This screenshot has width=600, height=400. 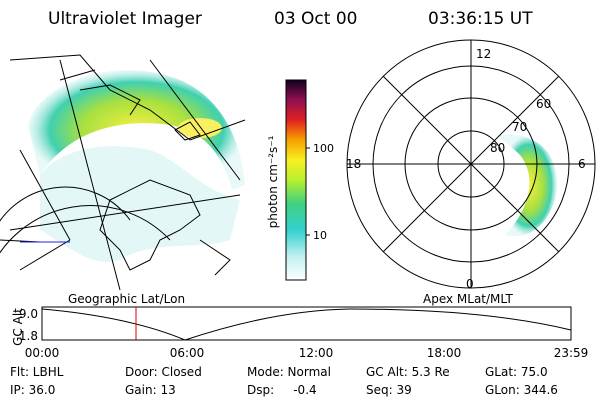 I want to click on plot-frame, so click(x=306, y=323).